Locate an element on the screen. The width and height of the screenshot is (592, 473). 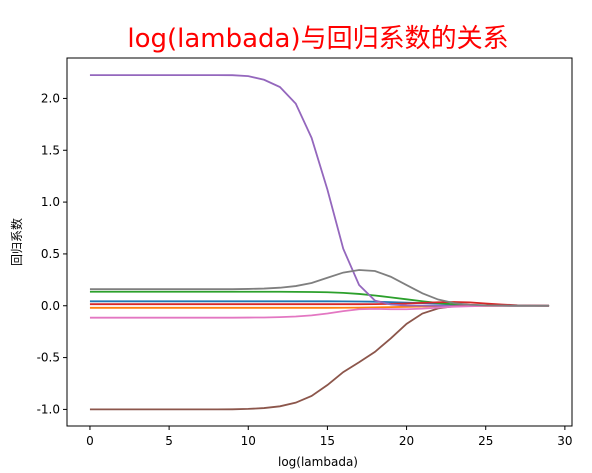
x-tick-label: 20 is located at coordinates (406, 441).